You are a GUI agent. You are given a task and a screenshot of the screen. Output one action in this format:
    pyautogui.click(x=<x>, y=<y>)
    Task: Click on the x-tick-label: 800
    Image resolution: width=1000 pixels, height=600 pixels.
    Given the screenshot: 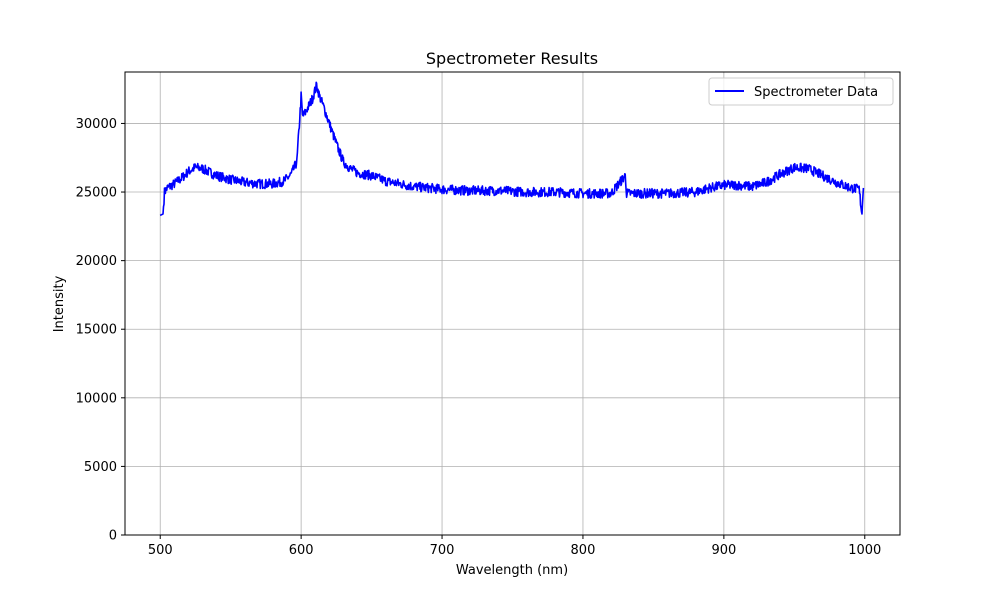 What is the action you would take?
    pyautogui.click(x=583, y=550)
    